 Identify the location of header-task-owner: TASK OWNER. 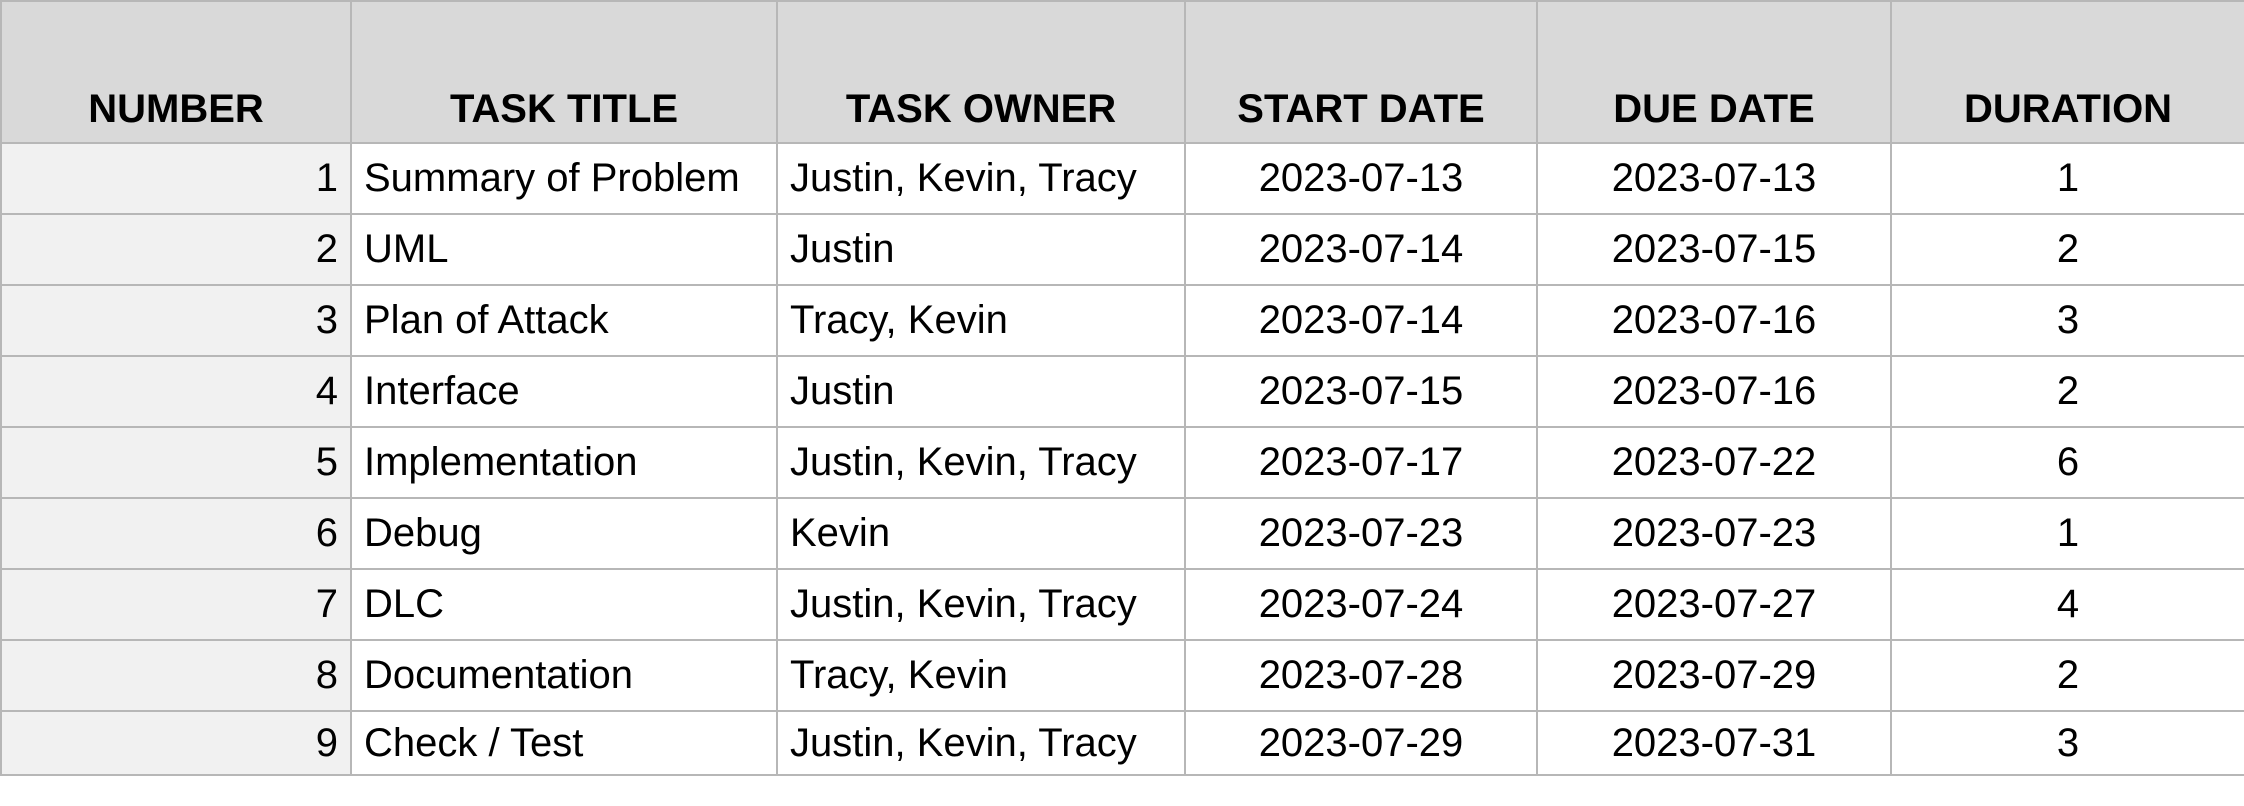
(981, 72).